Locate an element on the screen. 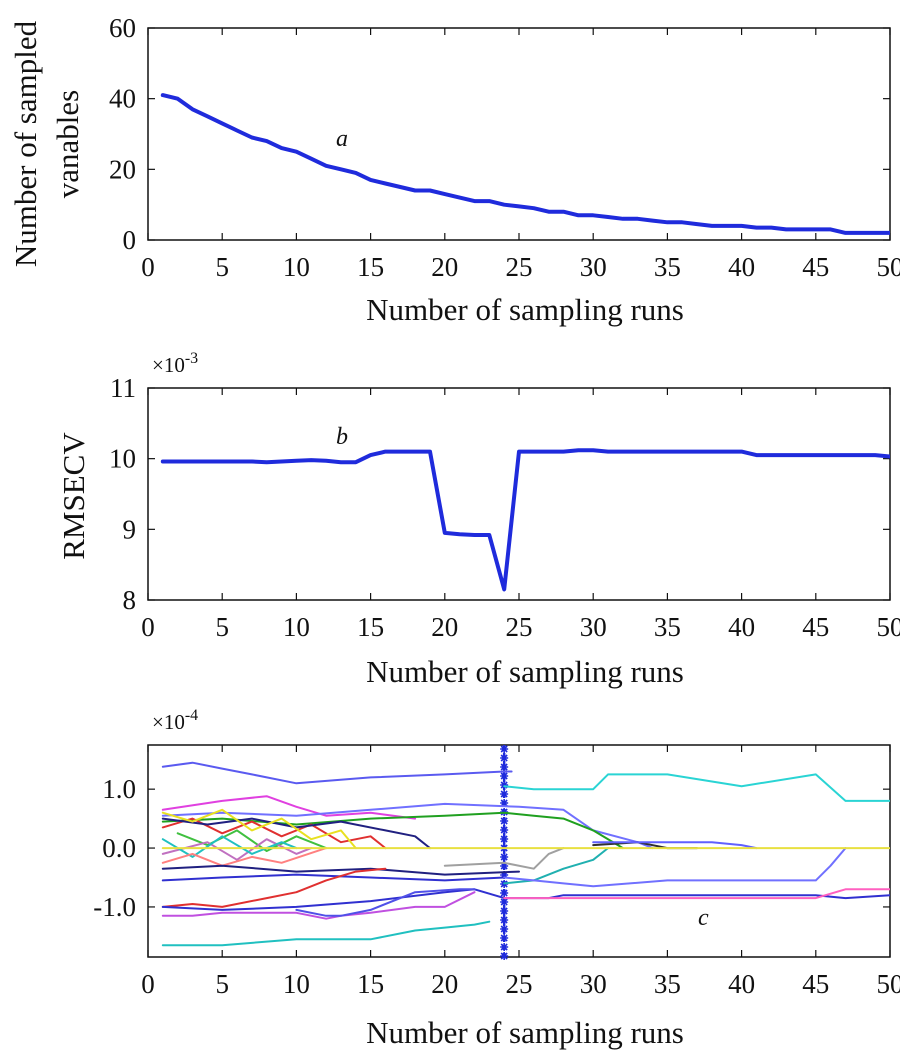 The height and width of the screenshot is (1053, 900). series-line-coef22 is located at coordinates (318, 905).